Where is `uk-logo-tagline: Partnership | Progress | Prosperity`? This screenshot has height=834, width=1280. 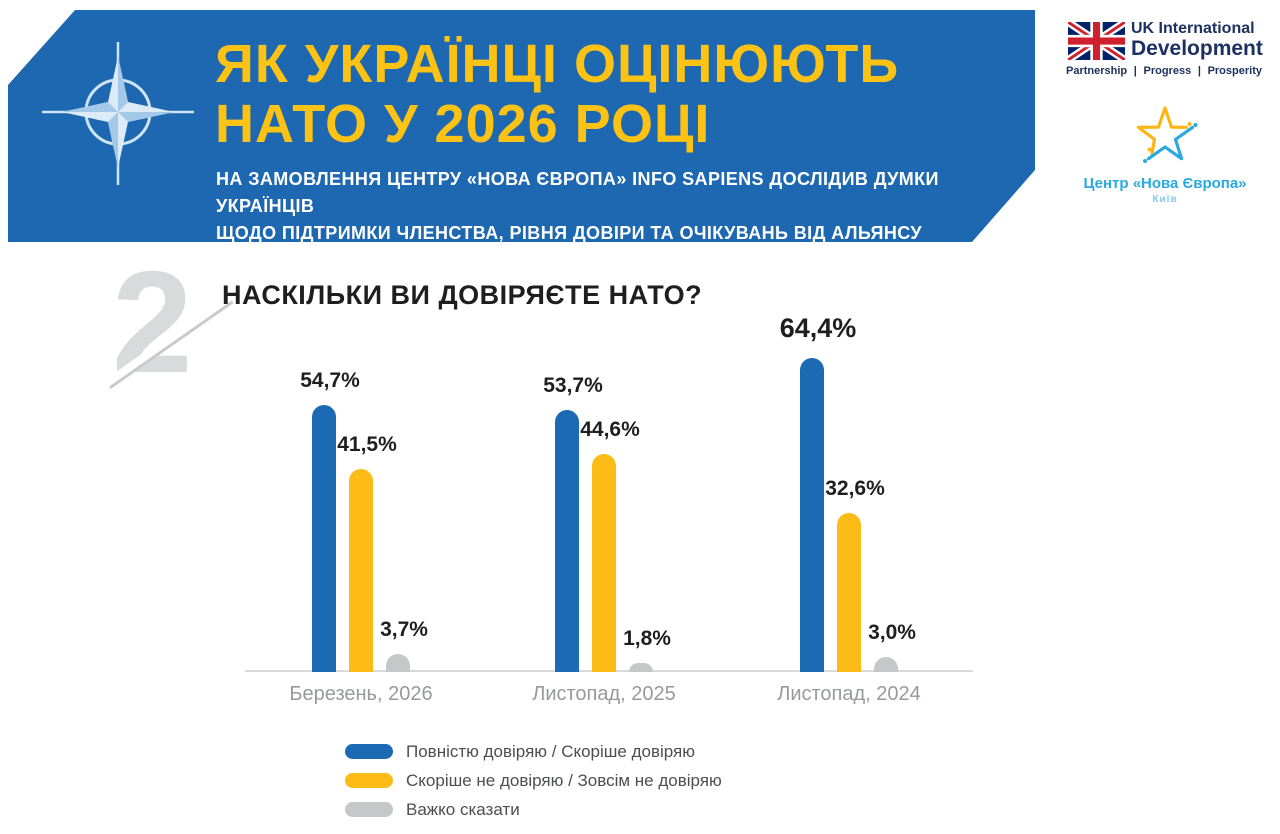 uk-logo-tagline: Partnership | Progress | Prosperity is located at coordinates (1164, 71).